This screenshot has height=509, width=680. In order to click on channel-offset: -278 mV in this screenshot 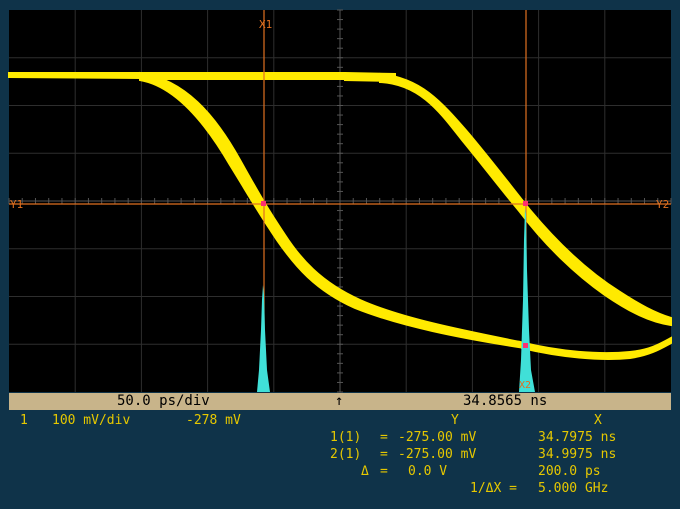, I will do `click(213, 420)`.